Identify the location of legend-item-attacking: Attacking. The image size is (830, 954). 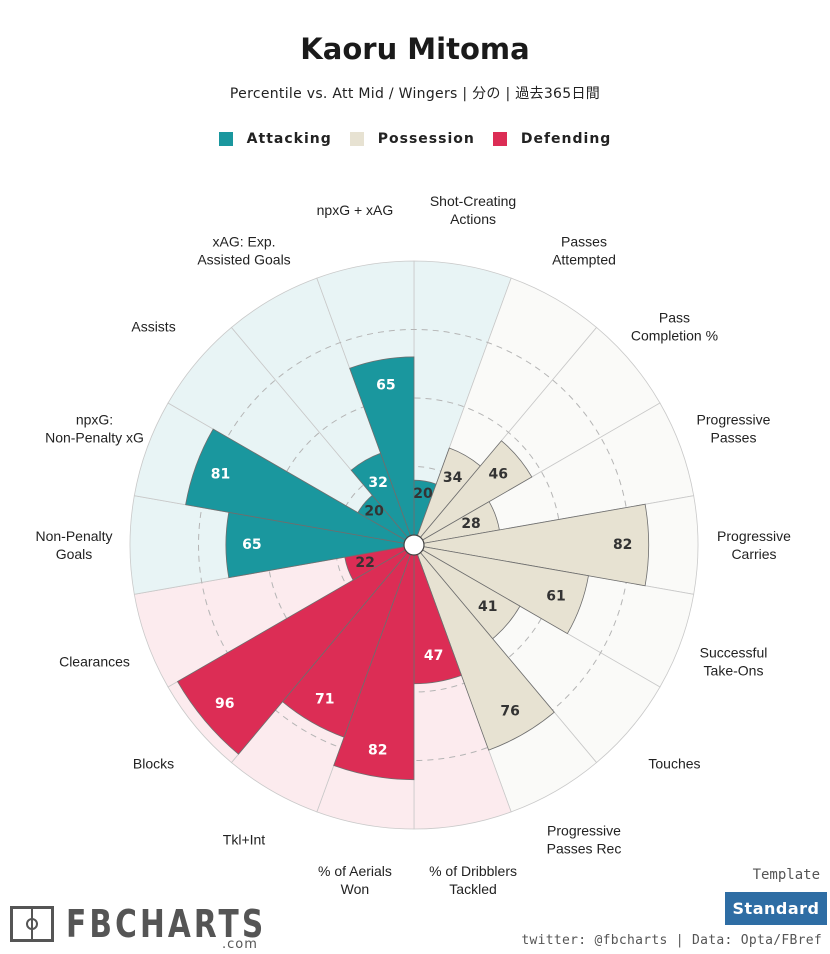
(275, 139).